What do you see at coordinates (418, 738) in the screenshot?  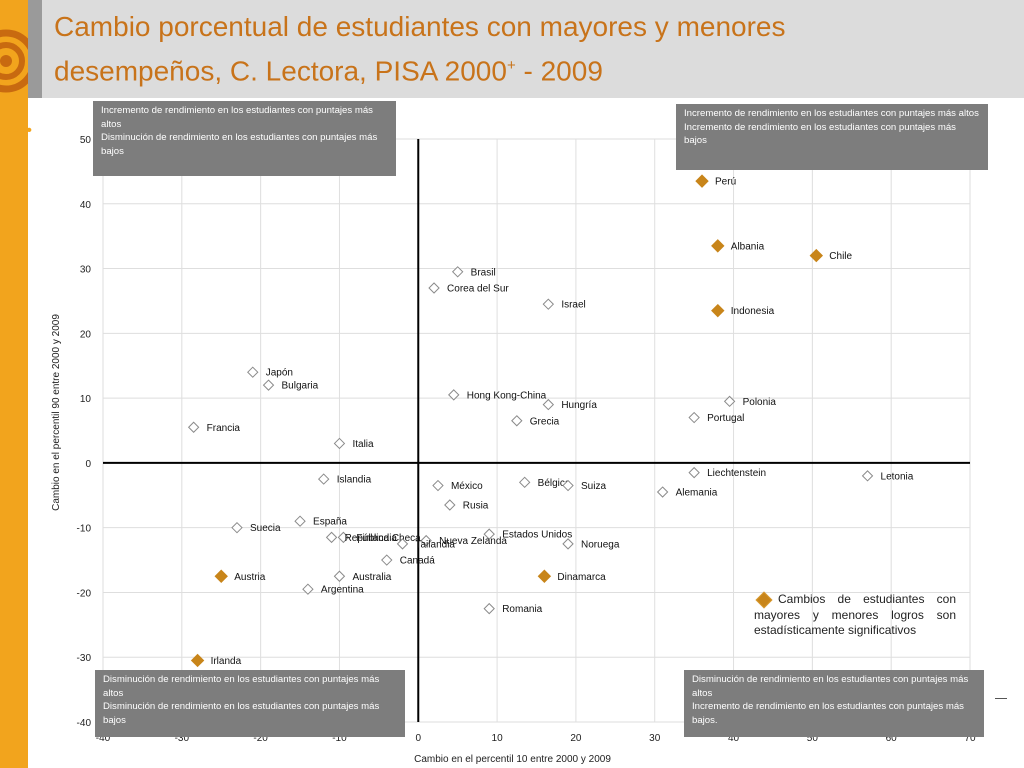 I see `x-tick-label: 0` at bounding box center [418, 738].